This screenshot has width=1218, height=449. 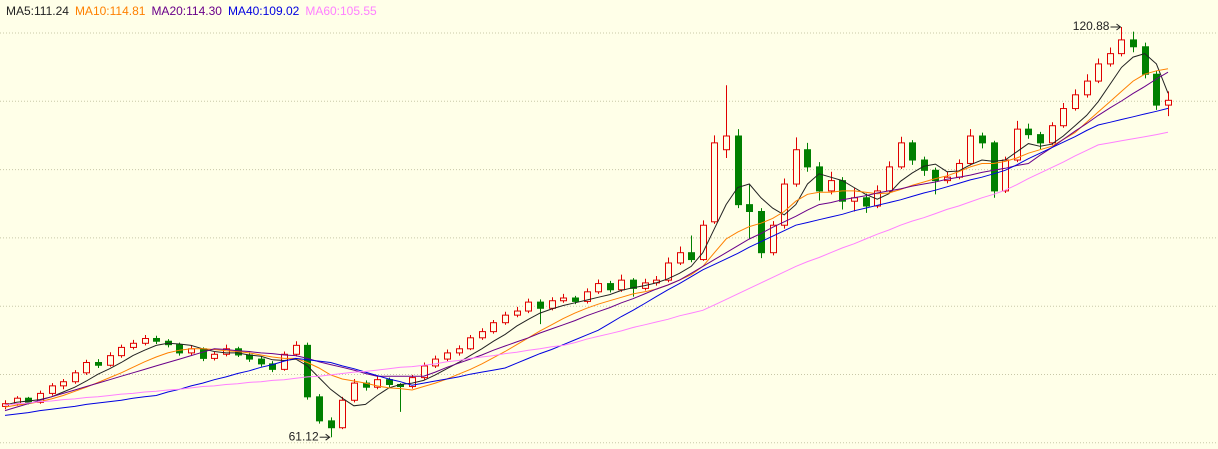 What do you see at coordinates (341, 11) in the screenshot?
I see `legend-entry: MA60:105.55` at bounding box center [341, 11].